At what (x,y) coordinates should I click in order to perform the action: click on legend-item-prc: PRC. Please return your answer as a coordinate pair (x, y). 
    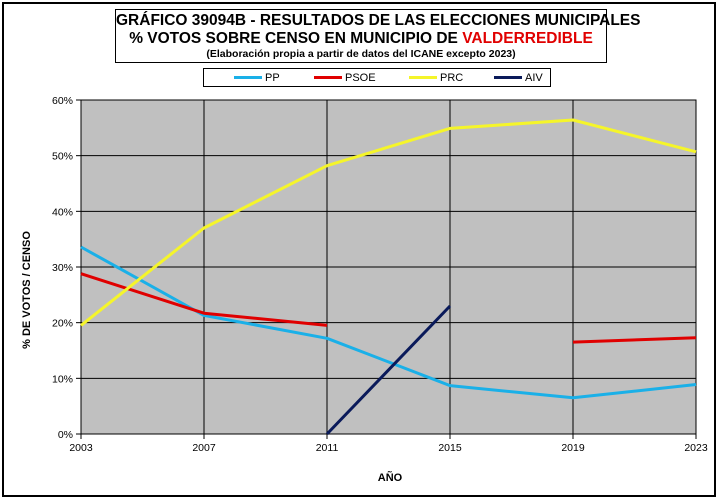
    Looking at the image, I should click on (436, 77).